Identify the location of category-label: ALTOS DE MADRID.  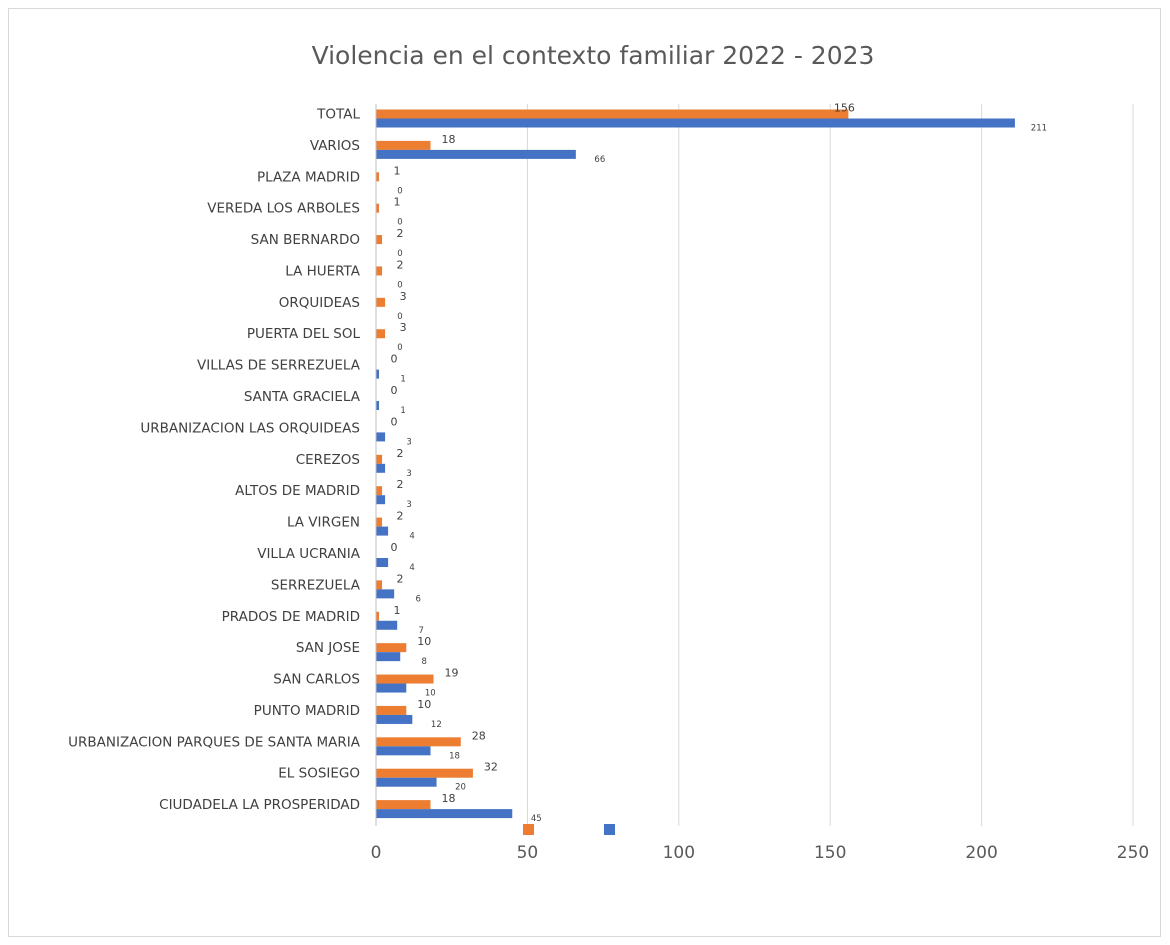
(297, 491).